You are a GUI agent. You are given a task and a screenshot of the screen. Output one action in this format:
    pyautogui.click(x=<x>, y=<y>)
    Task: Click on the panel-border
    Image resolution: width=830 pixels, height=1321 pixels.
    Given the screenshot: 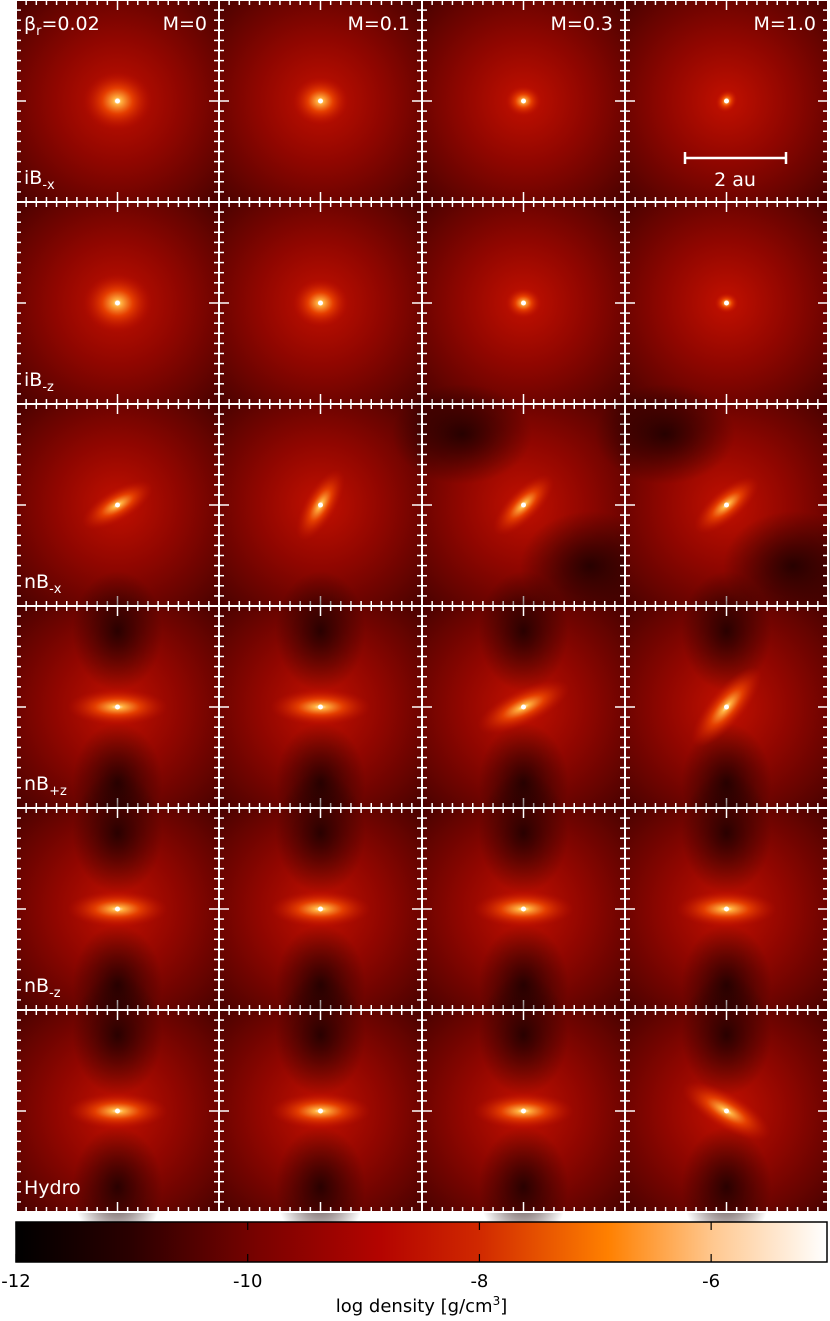 What is the action you would take?
    pyautogui.click(x=726, y=1111)
    